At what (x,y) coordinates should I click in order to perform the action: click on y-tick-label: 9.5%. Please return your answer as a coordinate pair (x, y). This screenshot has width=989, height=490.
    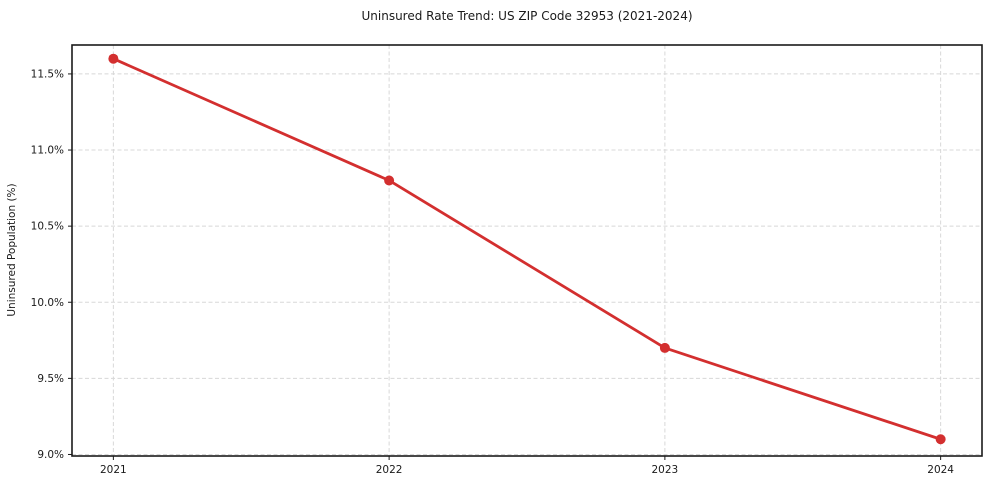
    Looking at the image, I should click on (50, 379).